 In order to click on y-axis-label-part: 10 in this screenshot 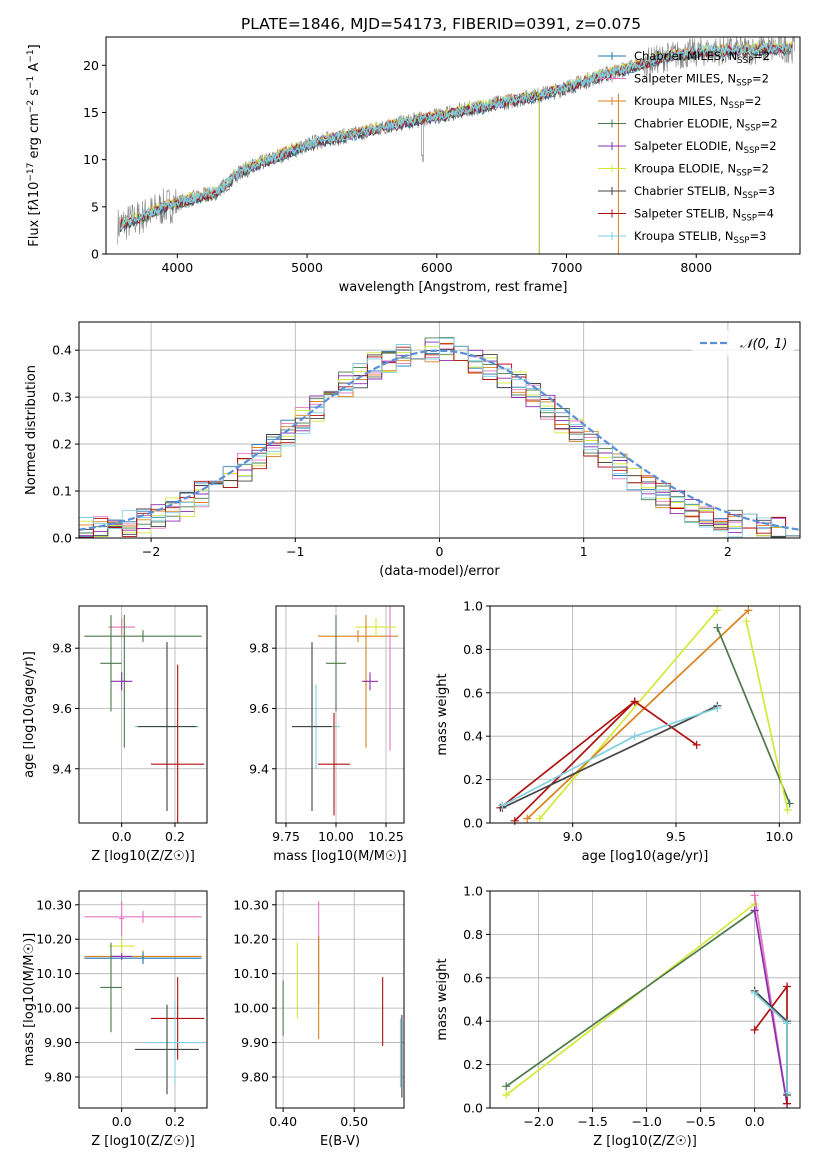, I will do `click(34, 190)`.